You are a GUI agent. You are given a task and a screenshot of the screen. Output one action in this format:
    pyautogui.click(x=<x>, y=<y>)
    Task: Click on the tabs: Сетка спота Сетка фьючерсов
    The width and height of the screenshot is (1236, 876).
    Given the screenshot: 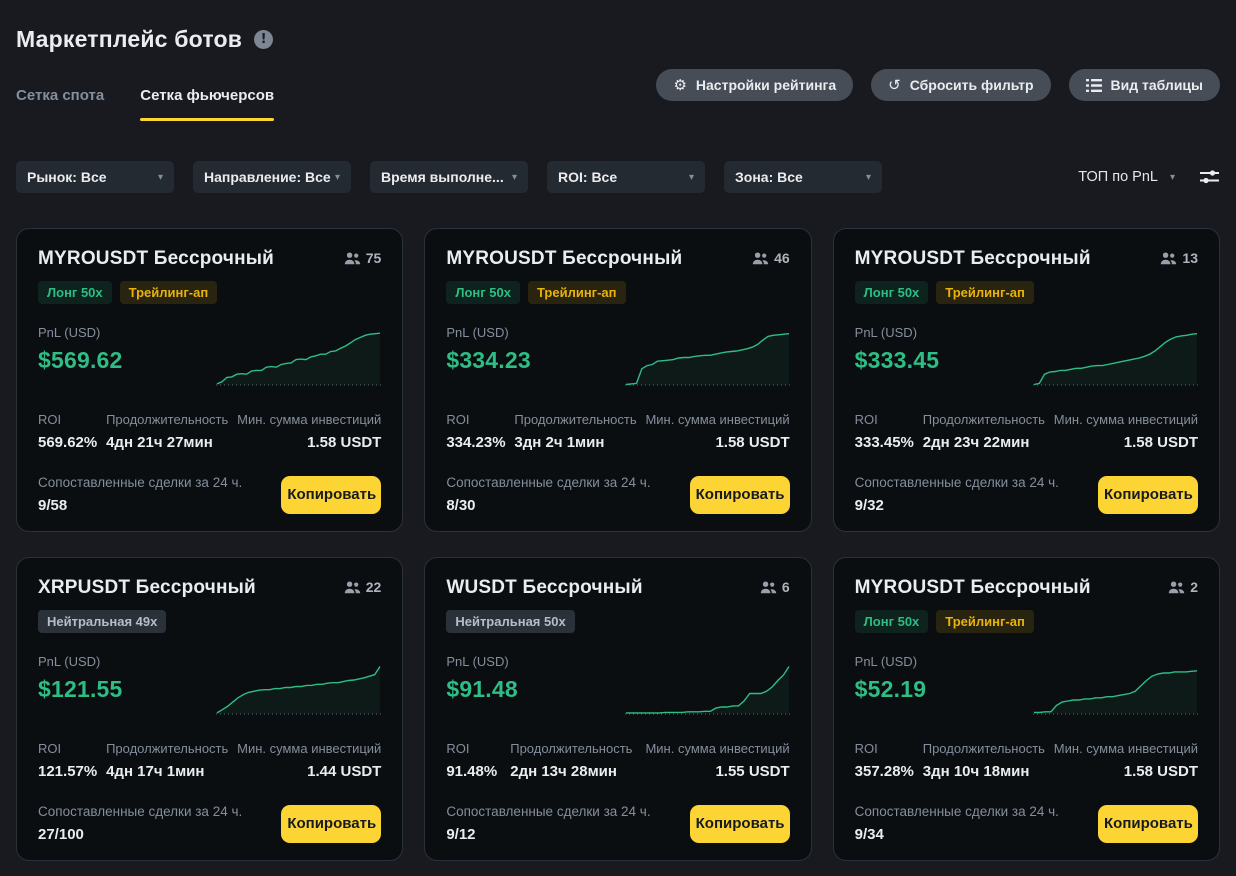 What is the action you would take?
    pyautogui.click(x=145, y=104)
    